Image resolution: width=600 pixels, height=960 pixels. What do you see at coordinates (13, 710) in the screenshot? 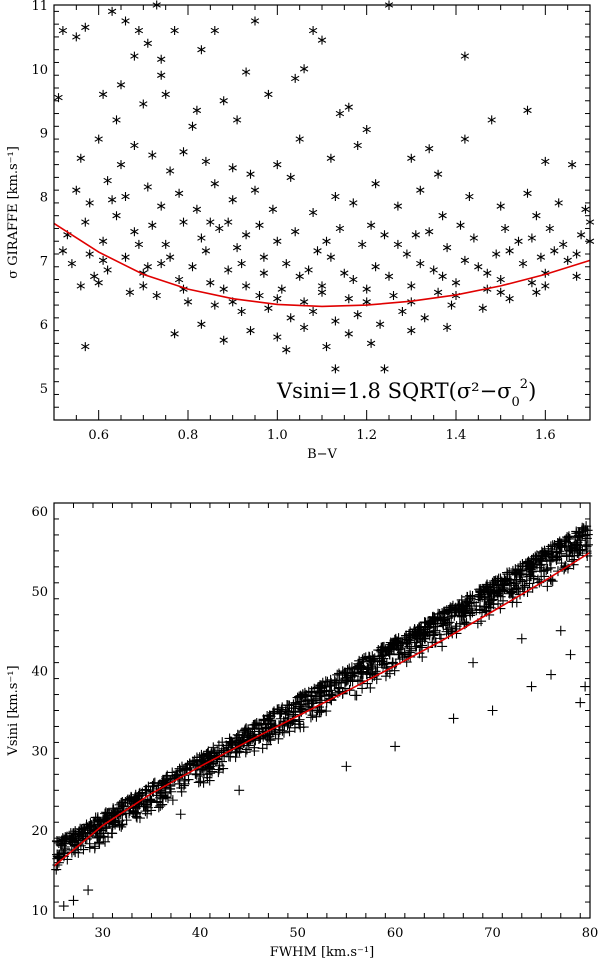
I see `bottom-y-axis-label: Vsini [km.s⁻¹]` at bounding box center [13, 710].